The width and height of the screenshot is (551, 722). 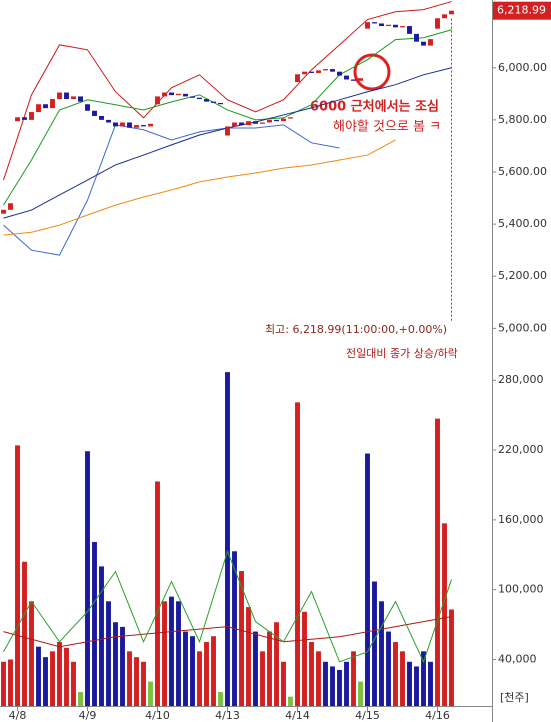 What do you see at coordinates (514, 697) in the screenshot?
I see `volume-unit: [천주]` at bounding box center [514, 697].